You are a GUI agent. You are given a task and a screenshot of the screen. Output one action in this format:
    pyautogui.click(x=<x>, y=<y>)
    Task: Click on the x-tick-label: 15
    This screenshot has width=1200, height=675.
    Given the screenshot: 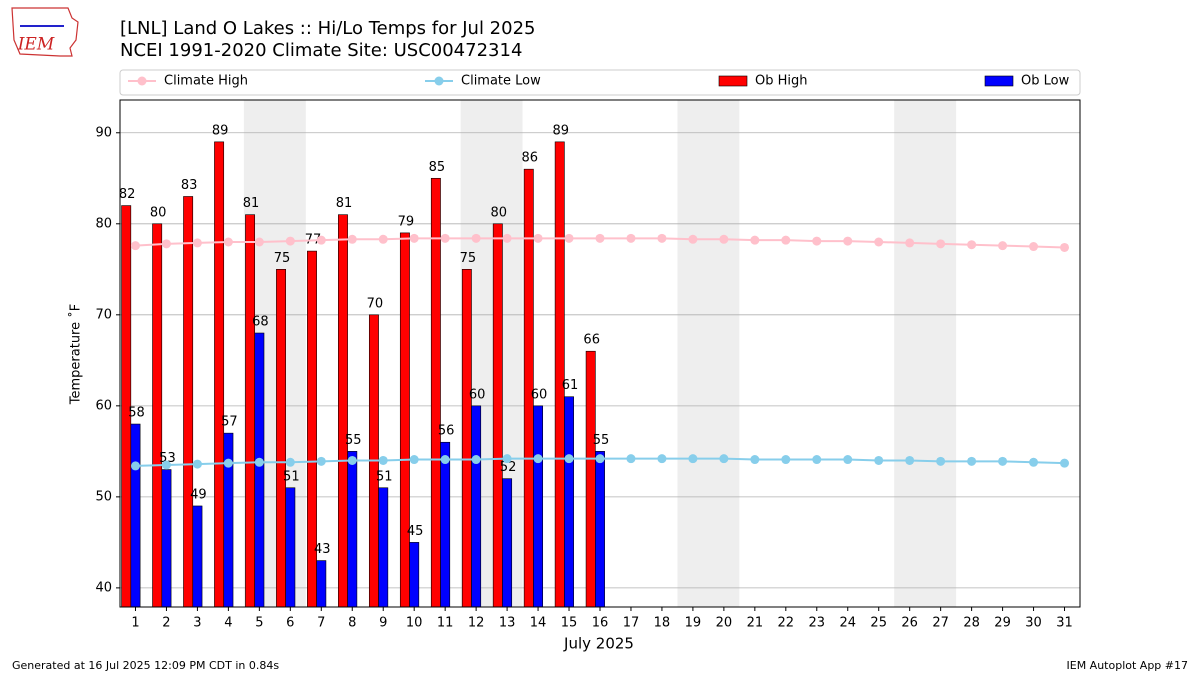 What is the action you would take?
    pyautogui.click(x=569, y=623)
    